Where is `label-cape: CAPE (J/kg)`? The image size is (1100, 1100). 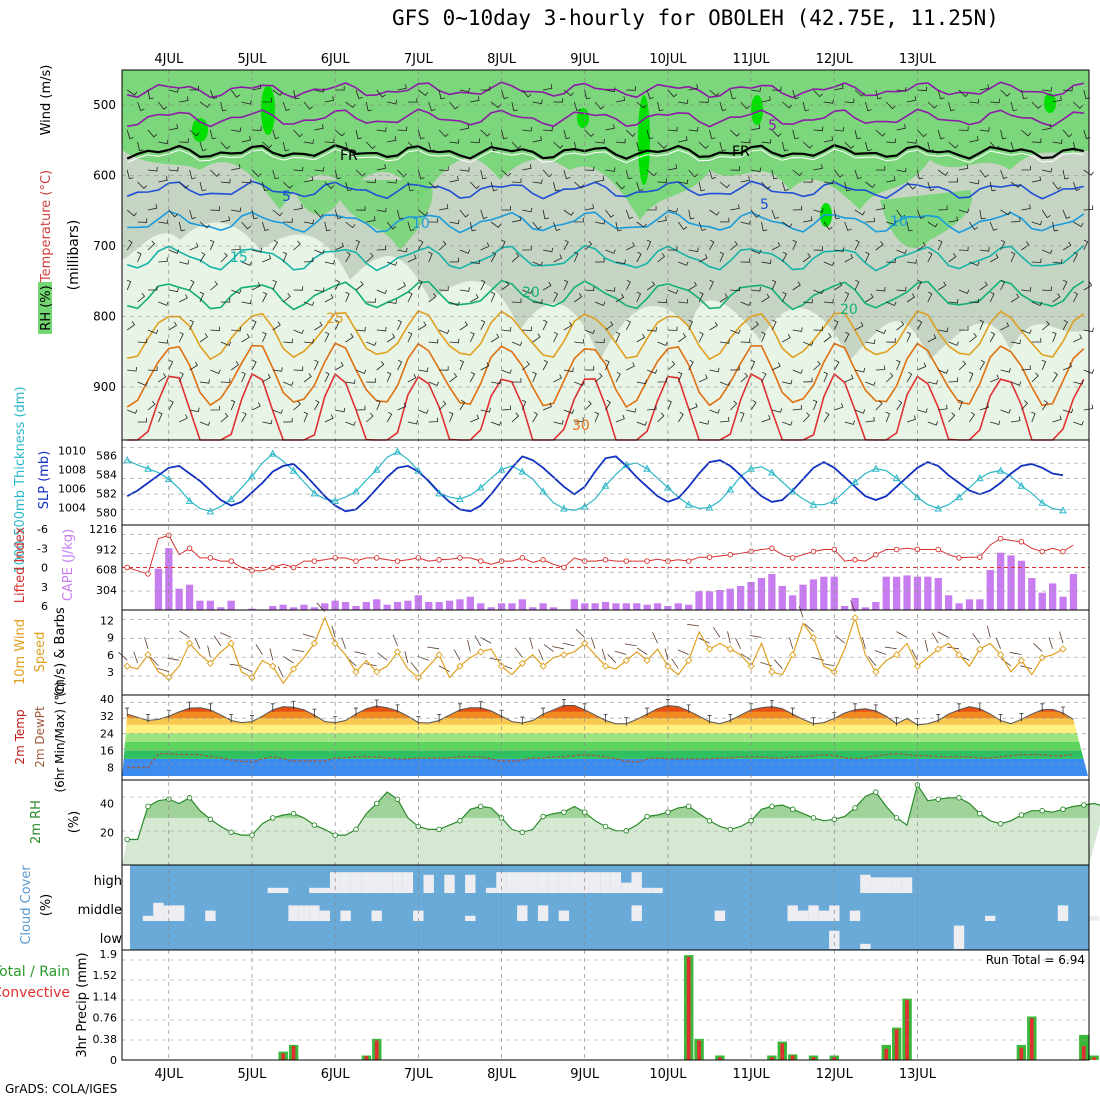
label-cape: CAPE (J/kg) is located at coordinates (68, 565).